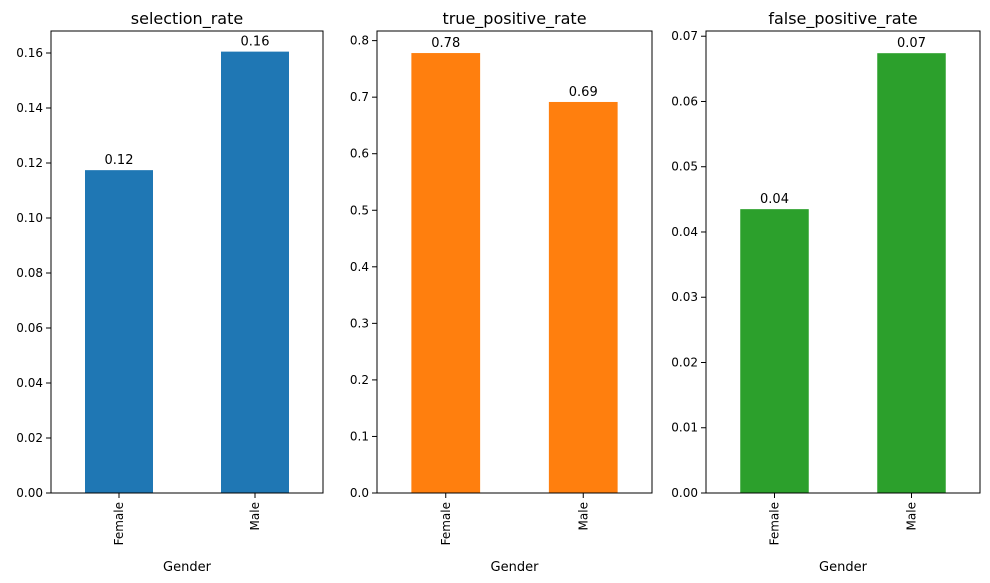 Image resolution: width=990 pixels, height=583 pixels. I want to click on chart-title: false_positive_rate, so click(842, 19).